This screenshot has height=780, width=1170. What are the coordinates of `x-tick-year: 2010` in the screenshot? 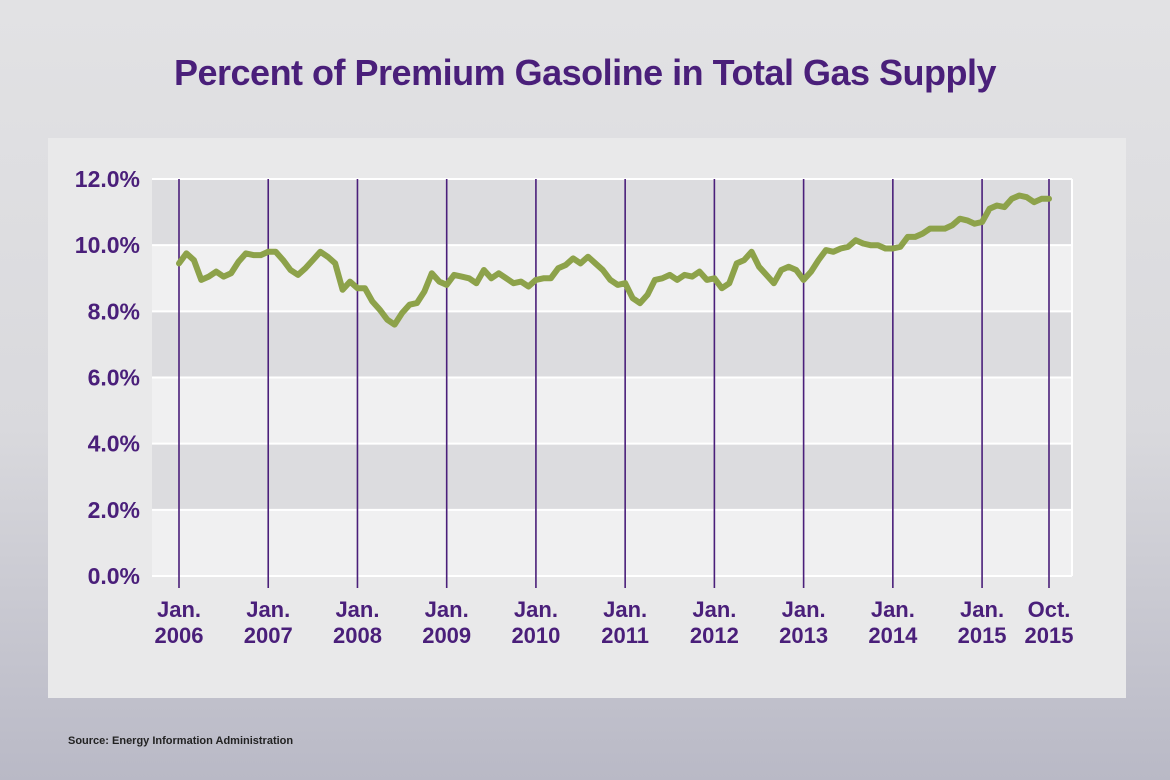 It's located at (535, 635).